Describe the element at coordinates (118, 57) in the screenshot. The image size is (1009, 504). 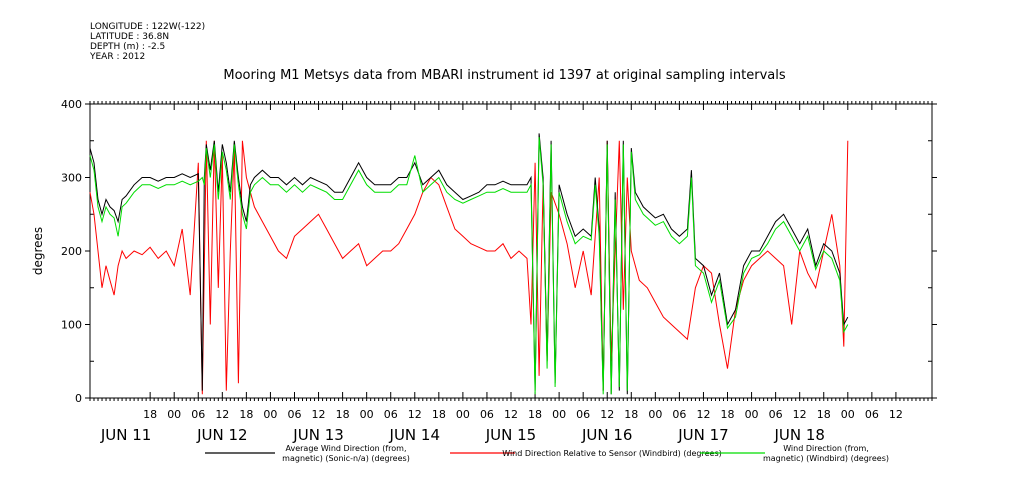
I see `year-text: YEAR : 2012` at that location.